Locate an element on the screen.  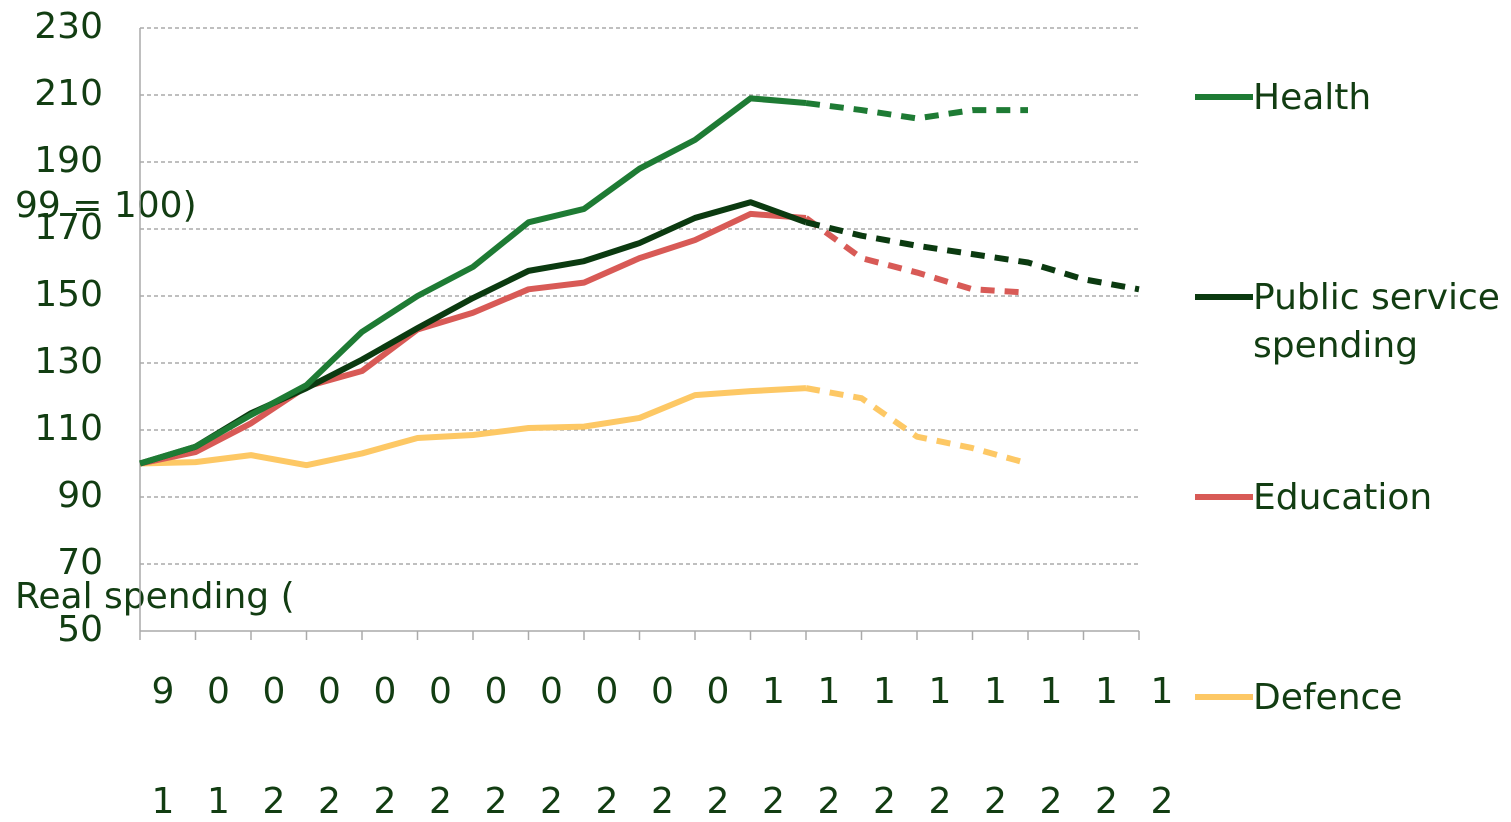
y-axis-label: 99 = 100) is located at coordinates (106, 205).